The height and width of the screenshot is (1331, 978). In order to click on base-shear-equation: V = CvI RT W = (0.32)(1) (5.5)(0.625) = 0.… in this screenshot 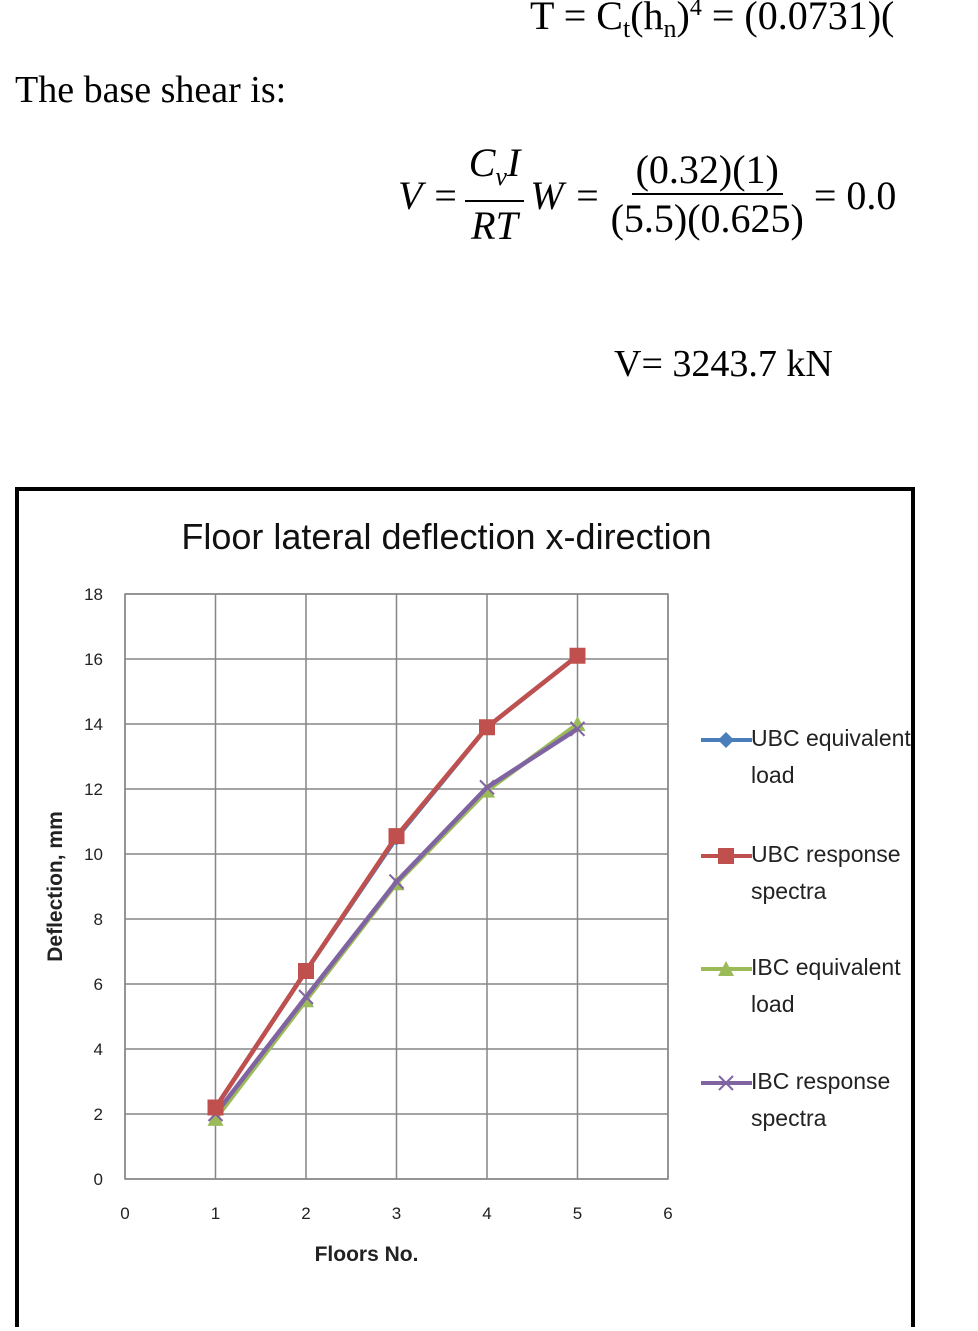, I will do `click(647, 194)`.